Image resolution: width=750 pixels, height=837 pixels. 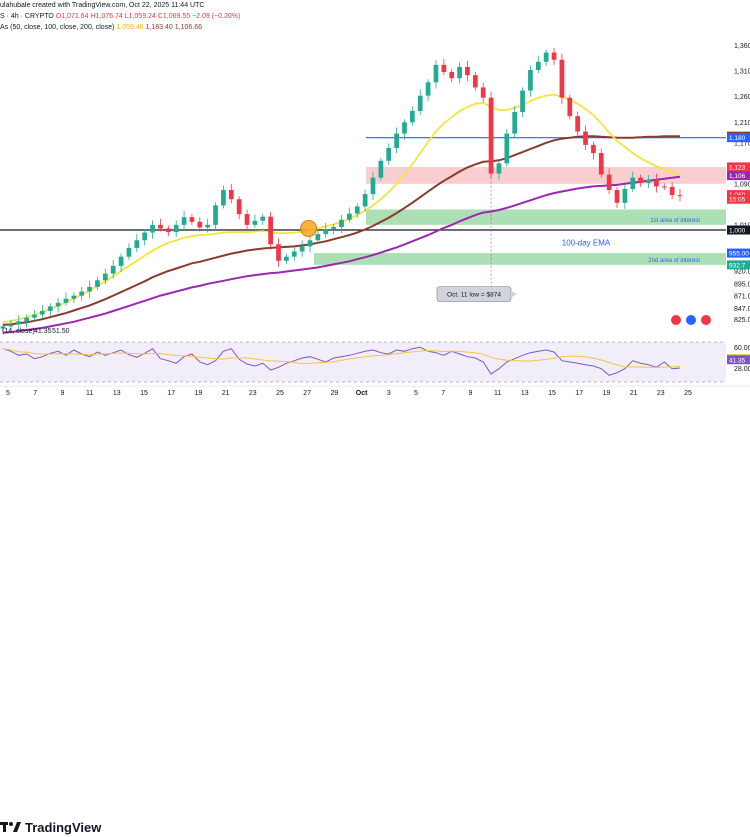 What do you see at coordinates (737, 138) in the screenshot?
I see `price-badge-label: 1,180` at bounding box center [737, 138].